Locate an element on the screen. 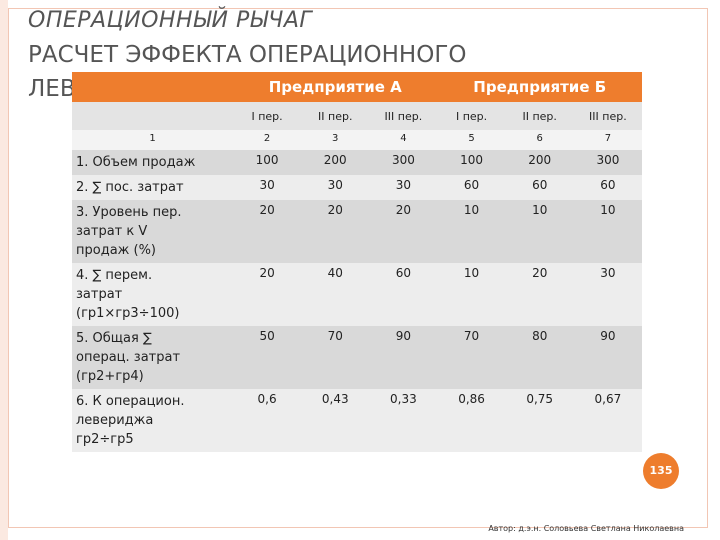 The height and width of the screenshot is (540, 720). table-row: Предприятие А Предприятие Б is located at coordinates (357, 87).